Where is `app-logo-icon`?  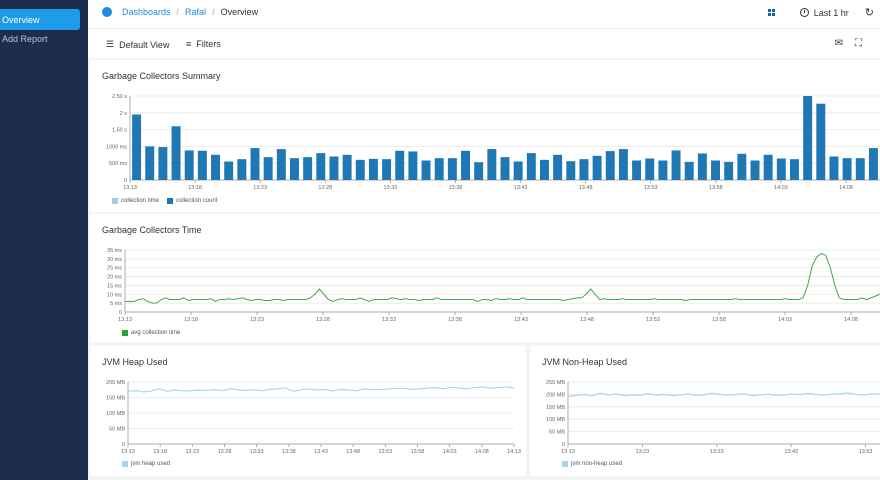 app-logo-icon is located at coordinates (107, 12).